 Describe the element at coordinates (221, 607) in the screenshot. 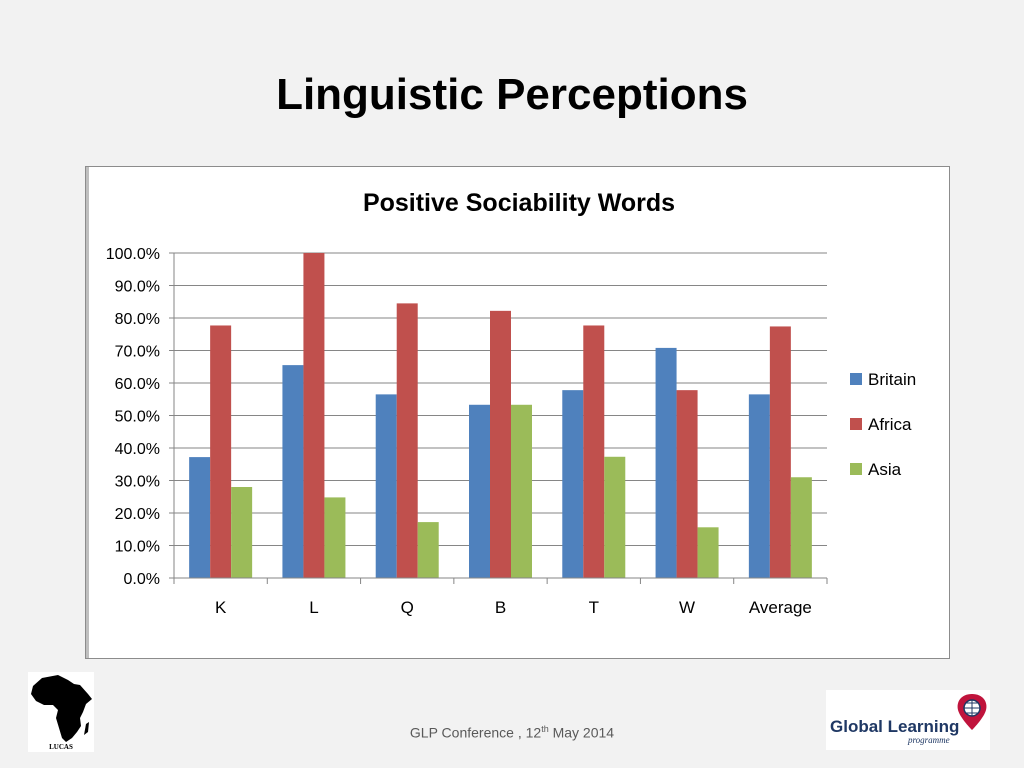

I see `x-tick-label: K` at that location.